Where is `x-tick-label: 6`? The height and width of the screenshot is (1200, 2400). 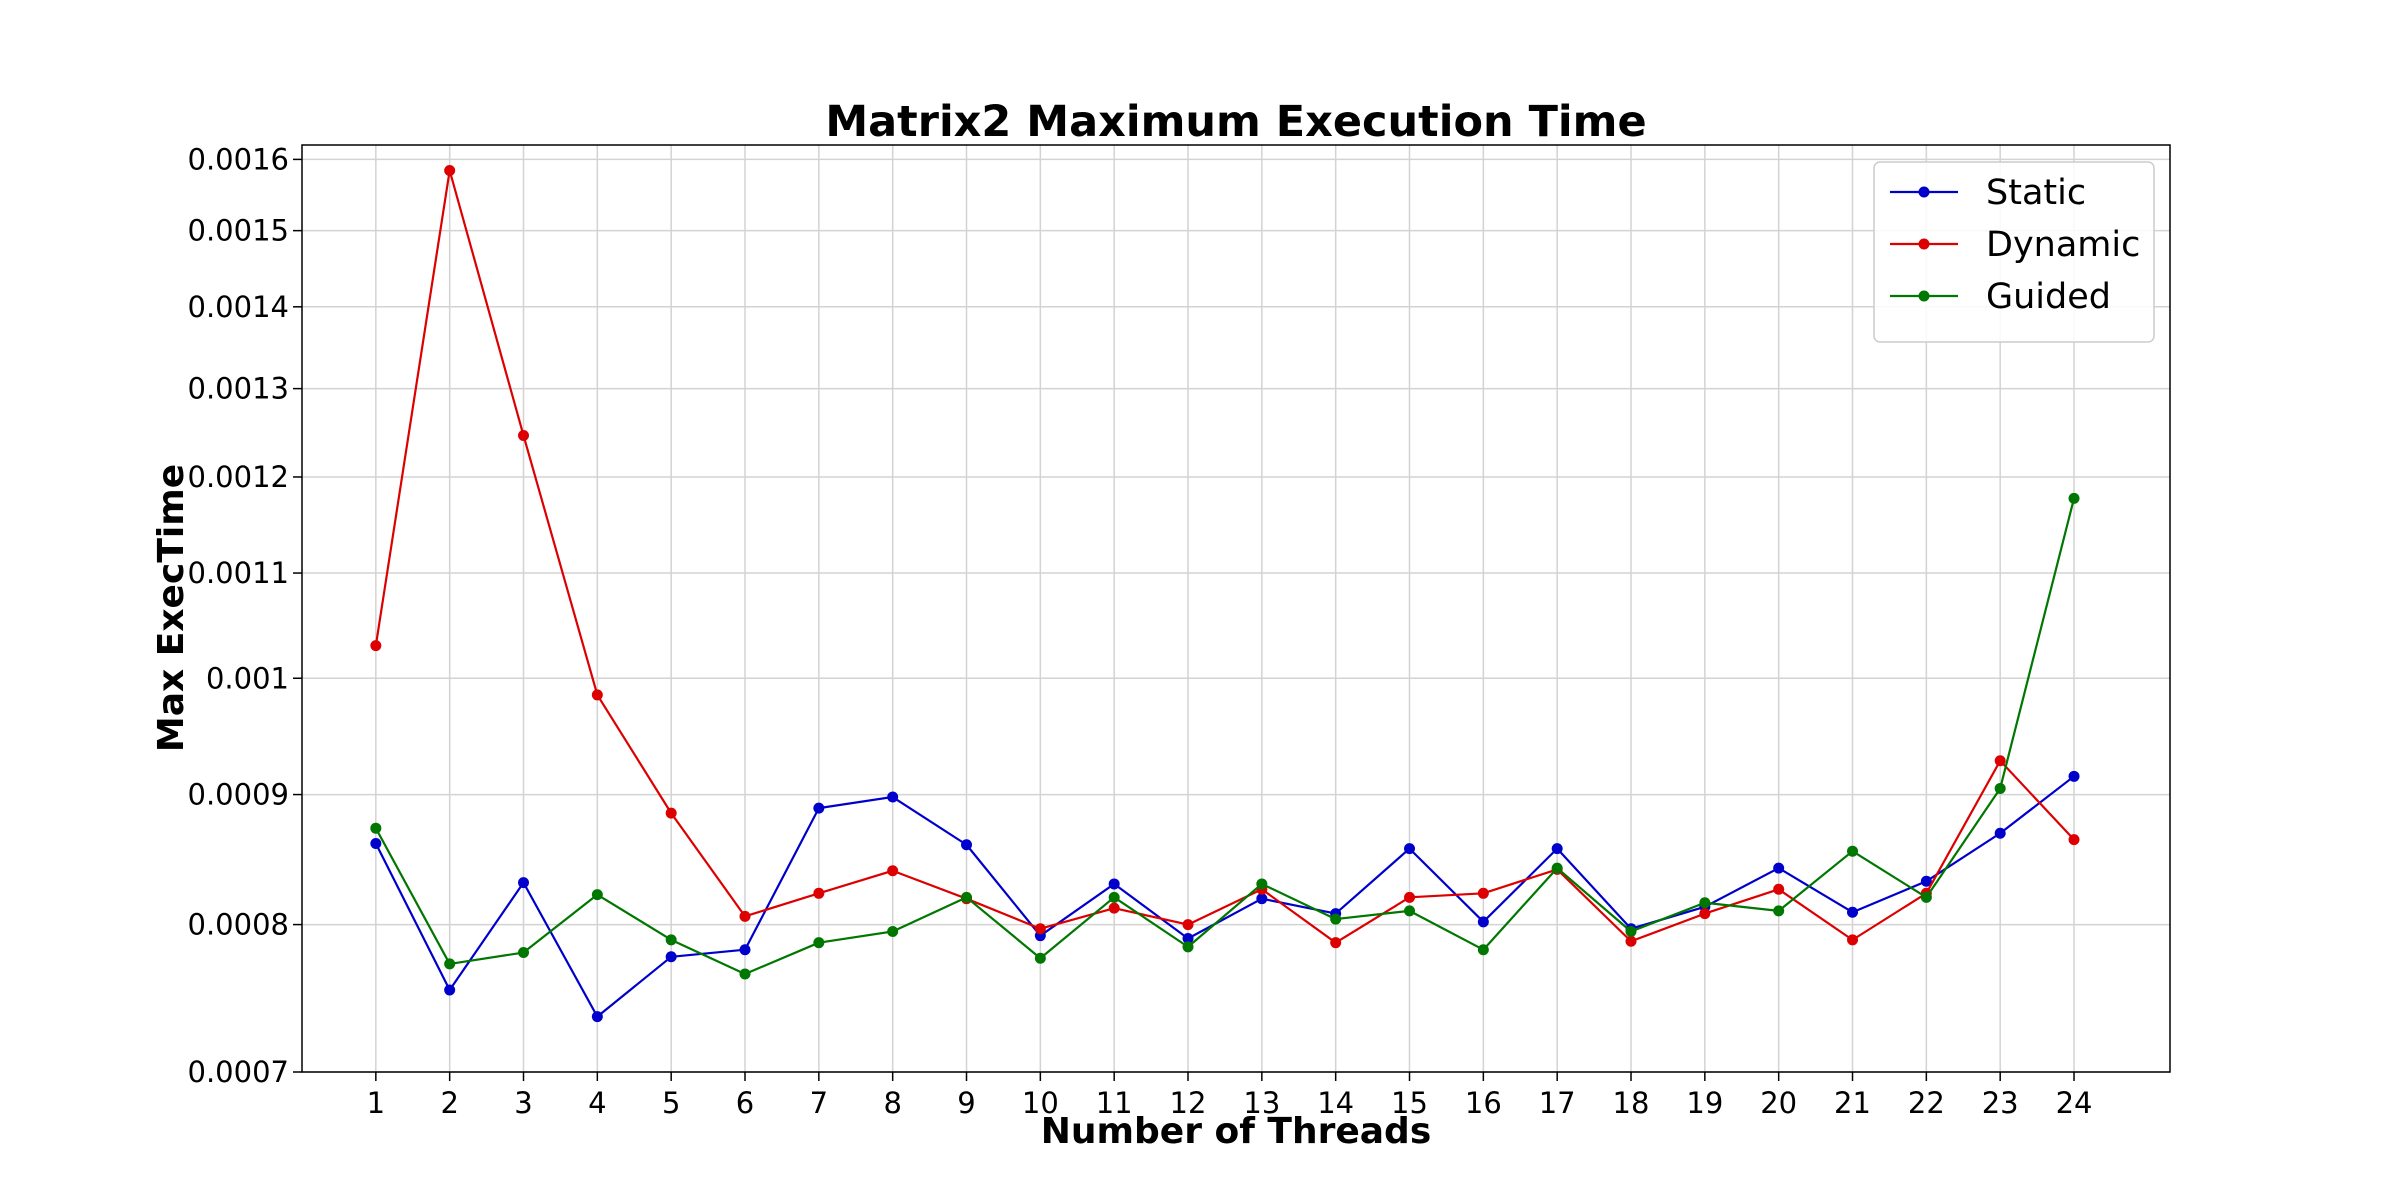
x-tick-label: 6 is located at coordinates (745, 1103).